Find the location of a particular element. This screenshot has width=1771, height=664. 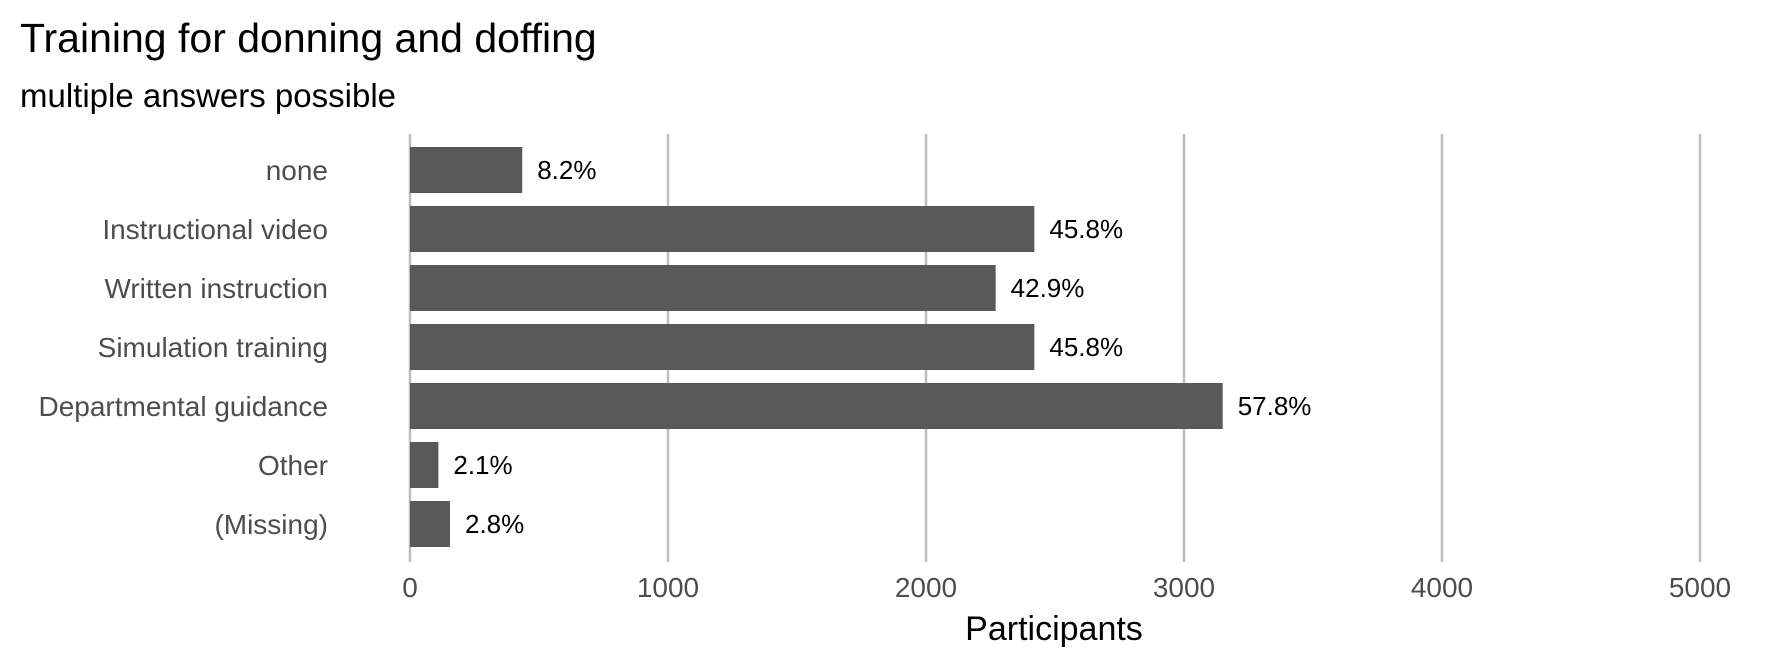

category-label-4: Departmental guidance is located at coordinates (183, 406).